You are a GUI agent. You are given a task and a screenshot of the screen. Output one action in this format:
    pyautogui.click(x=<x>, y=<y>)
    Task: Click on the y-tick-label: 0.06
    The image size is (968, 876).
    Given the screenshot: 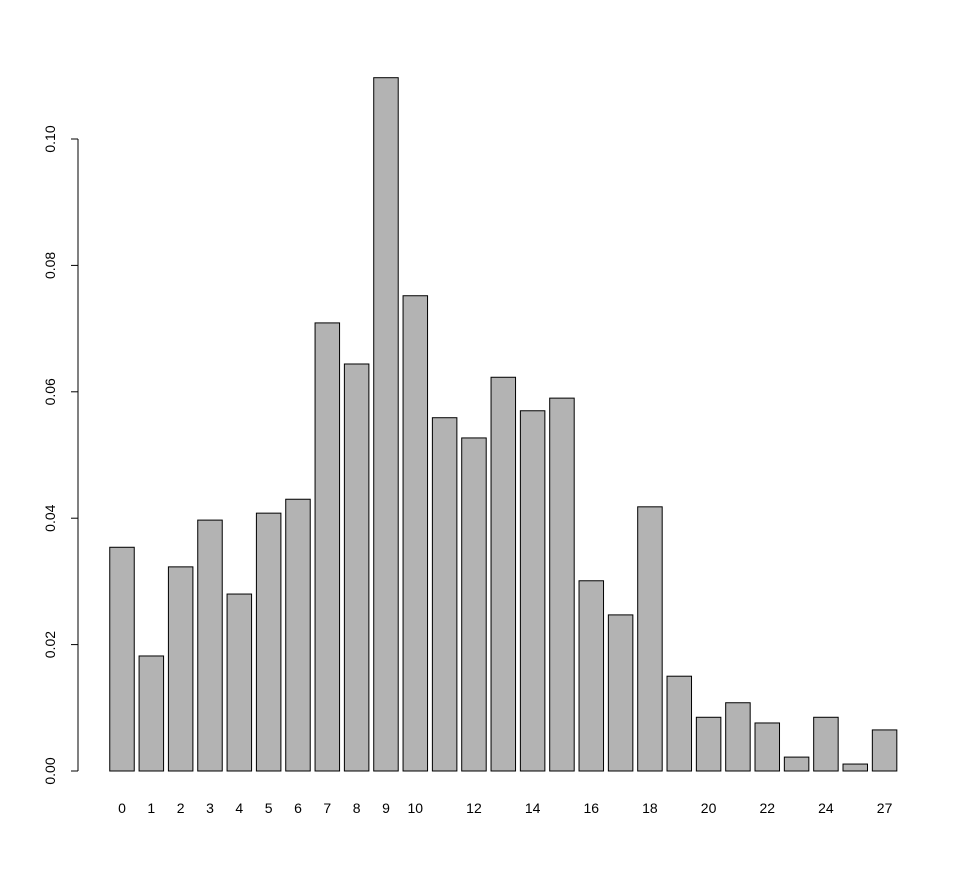 What is the action you would take?
    pyautogui.click(x=50, y=391)
    